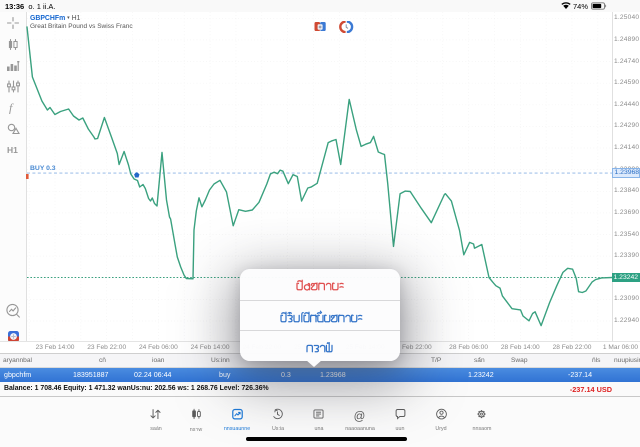  I want to click on svg-text: H1, so click(12, 150).